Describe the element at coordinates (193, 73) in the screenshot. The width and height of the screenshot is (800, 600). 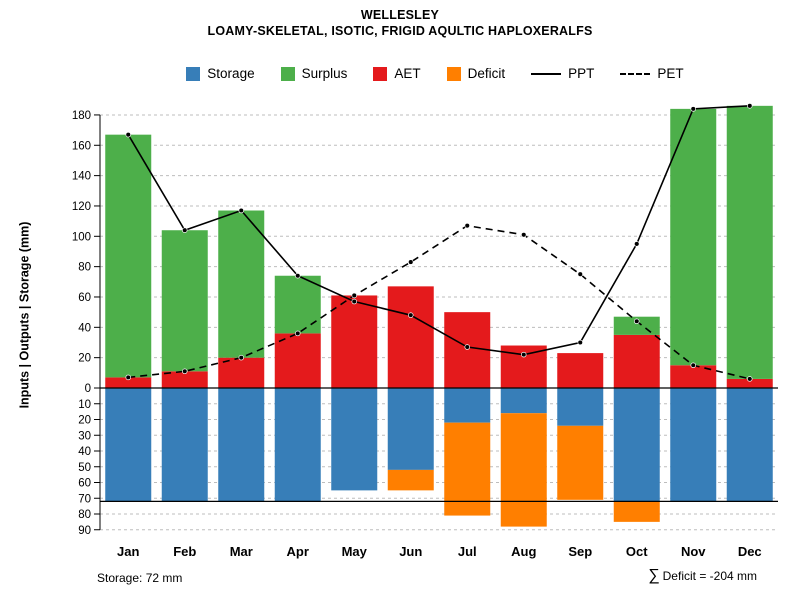
I see `storage-swatch` at that location.